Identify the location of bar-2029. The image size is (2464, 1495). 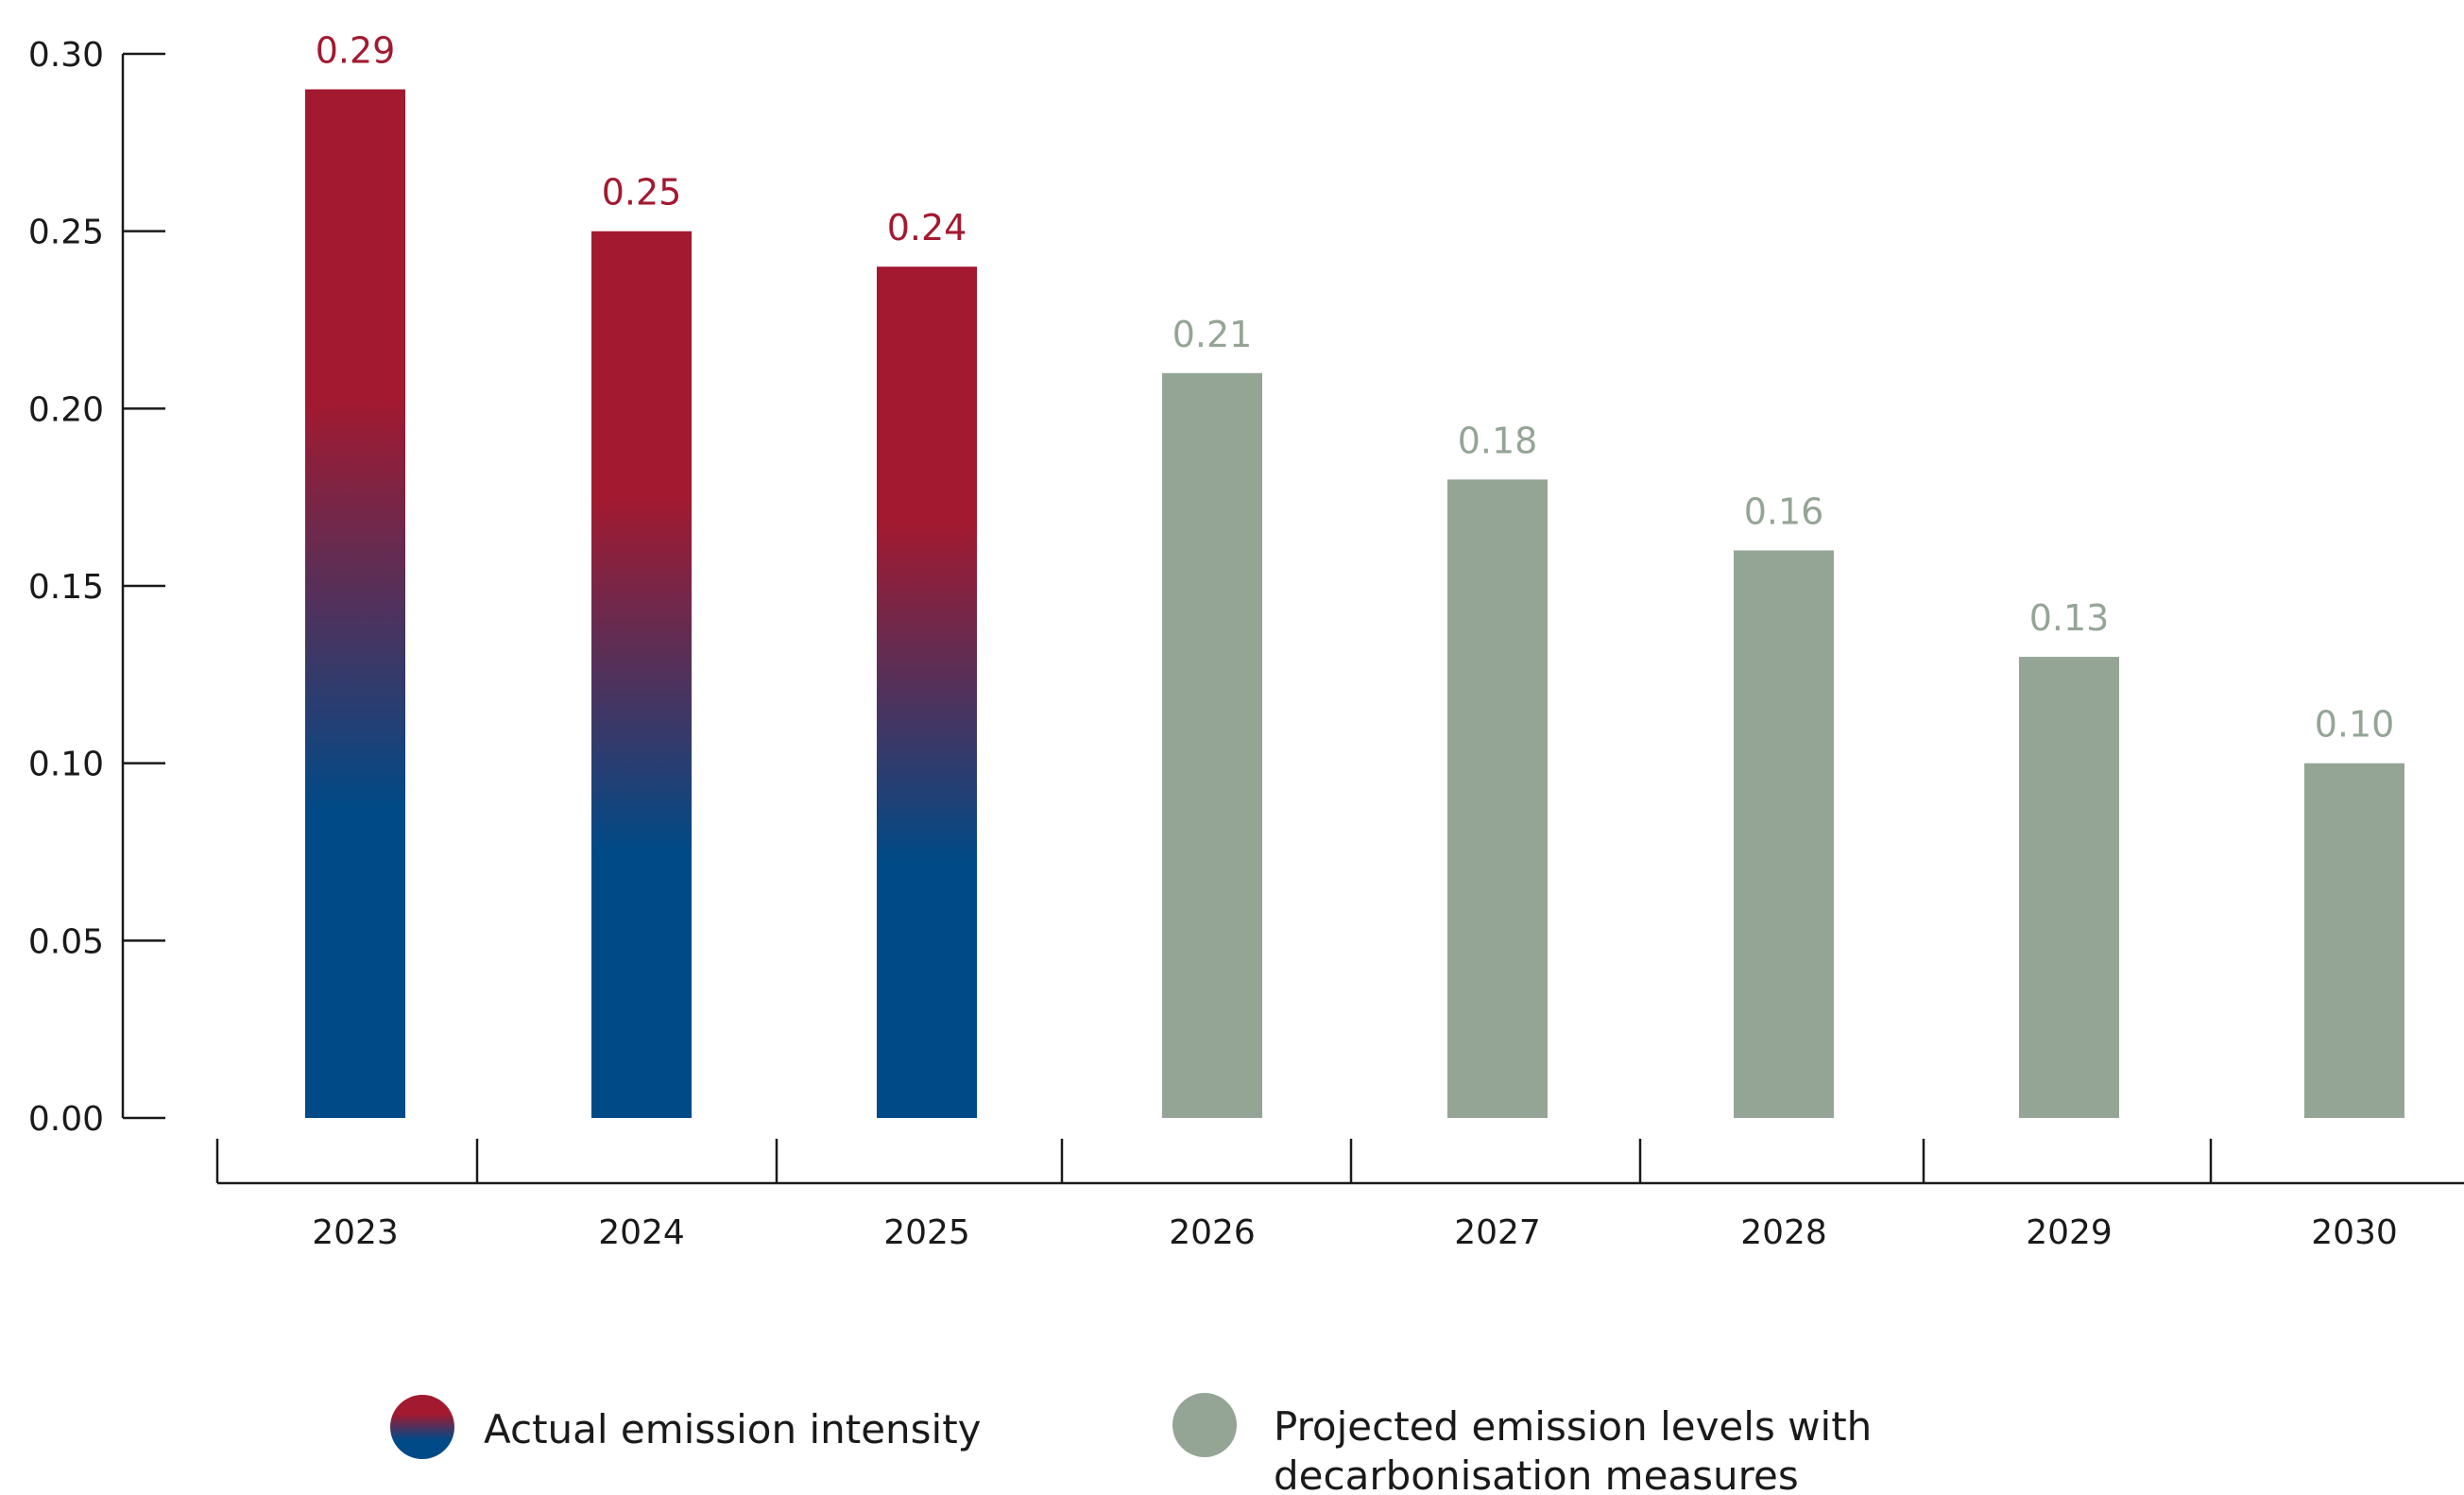
(2069, 887).